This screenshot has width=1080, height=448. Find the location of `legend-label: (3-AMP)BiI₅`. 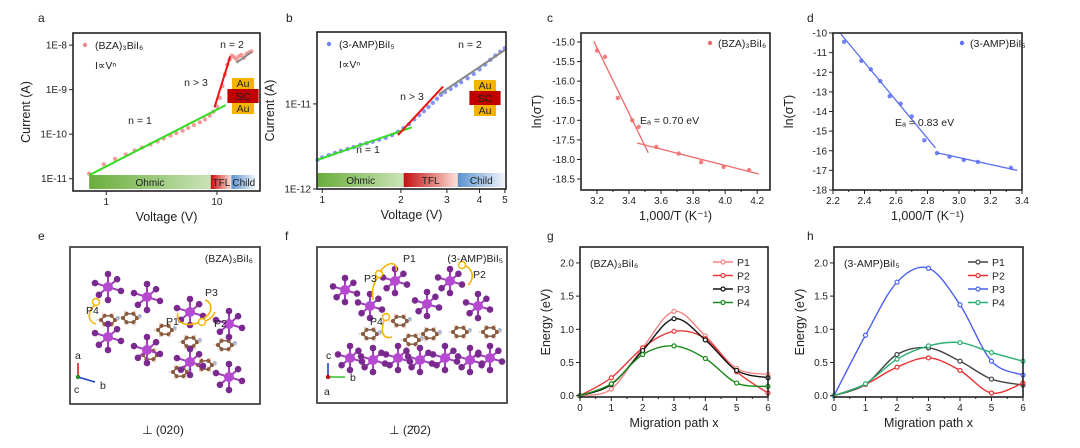

legend-label: (3-AMP)BiI₅ is located at coordinates (367, 45).